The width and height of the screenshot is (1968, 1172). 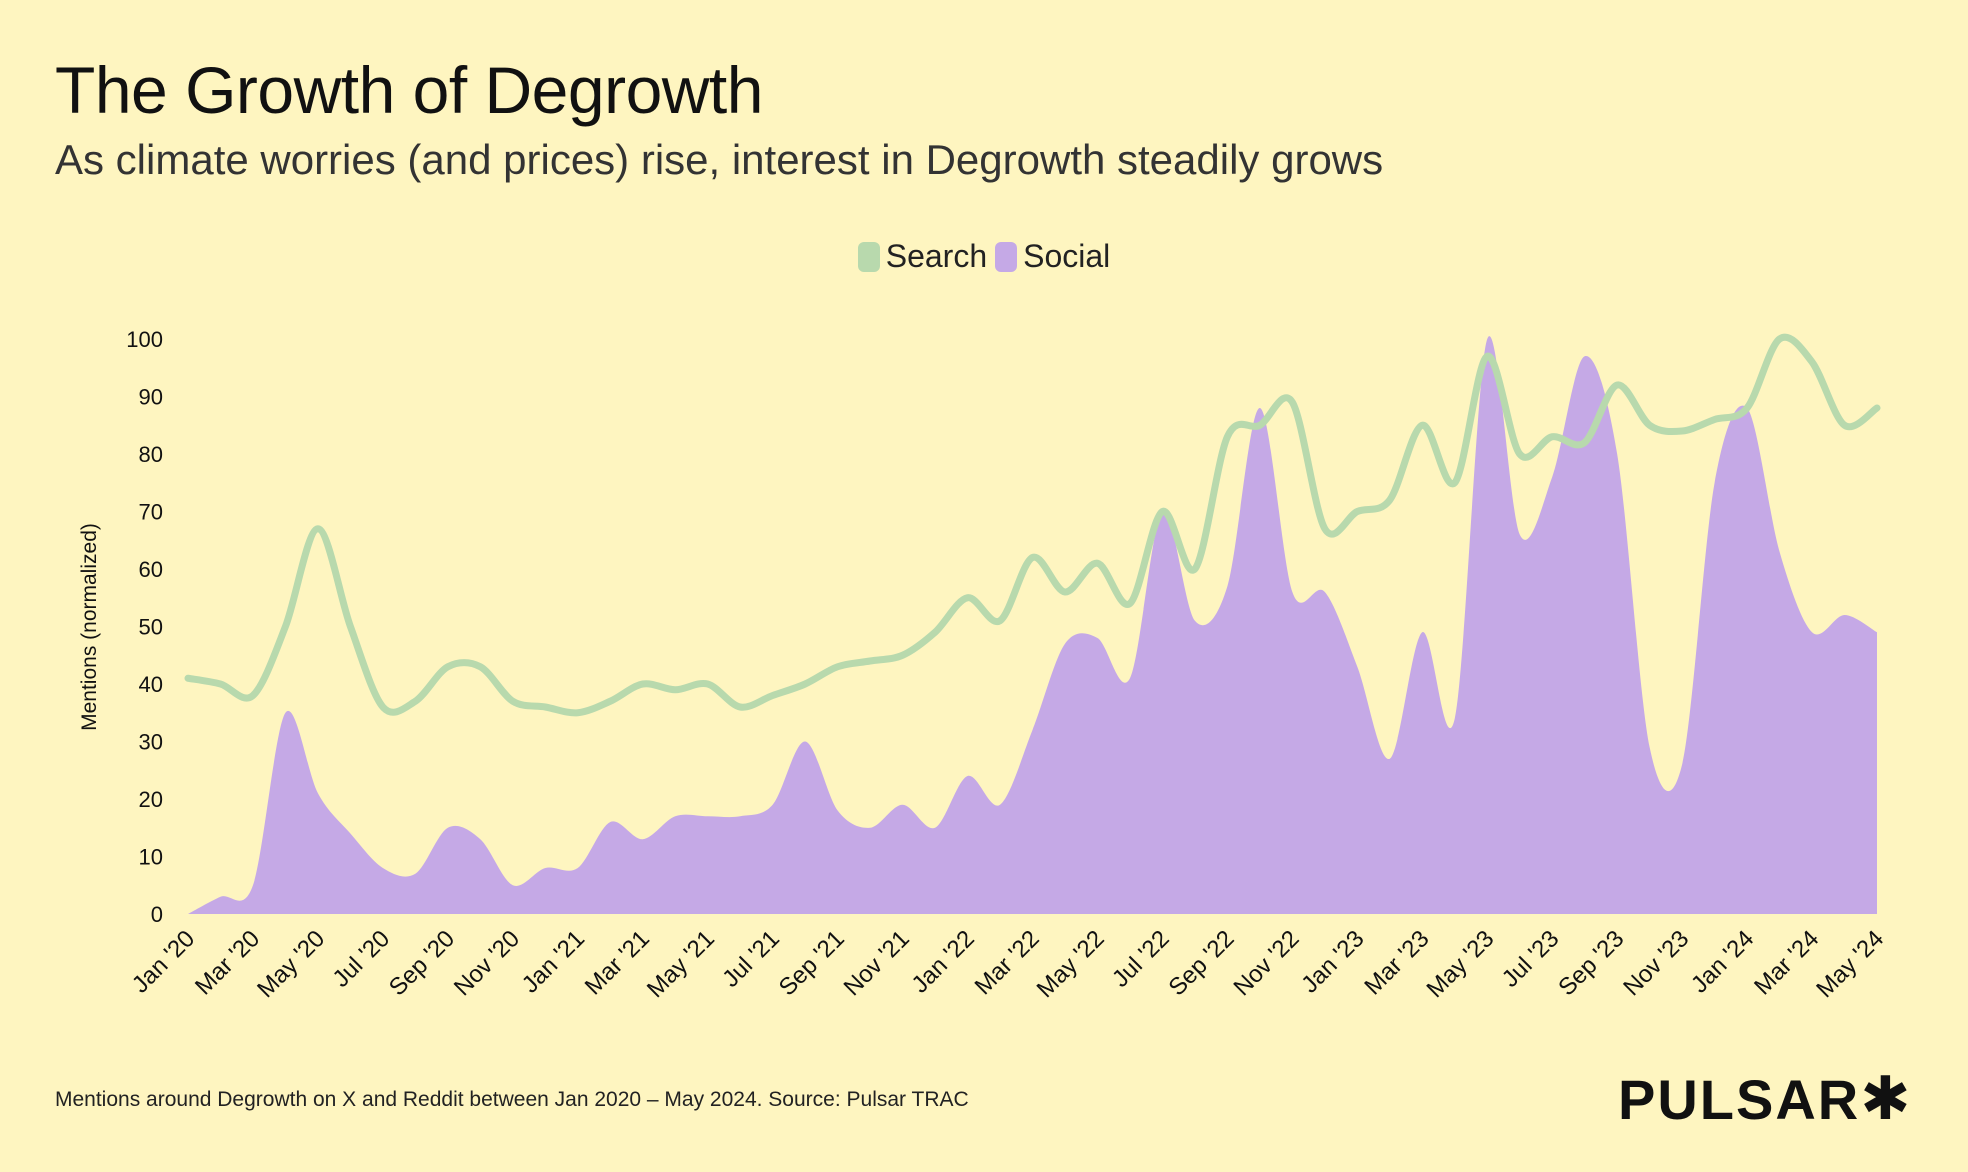 What do you see at coordinates (812, 963) in the screenshot?
I see `x-tick-label: Sep '21` at bounding box center [812, 963].